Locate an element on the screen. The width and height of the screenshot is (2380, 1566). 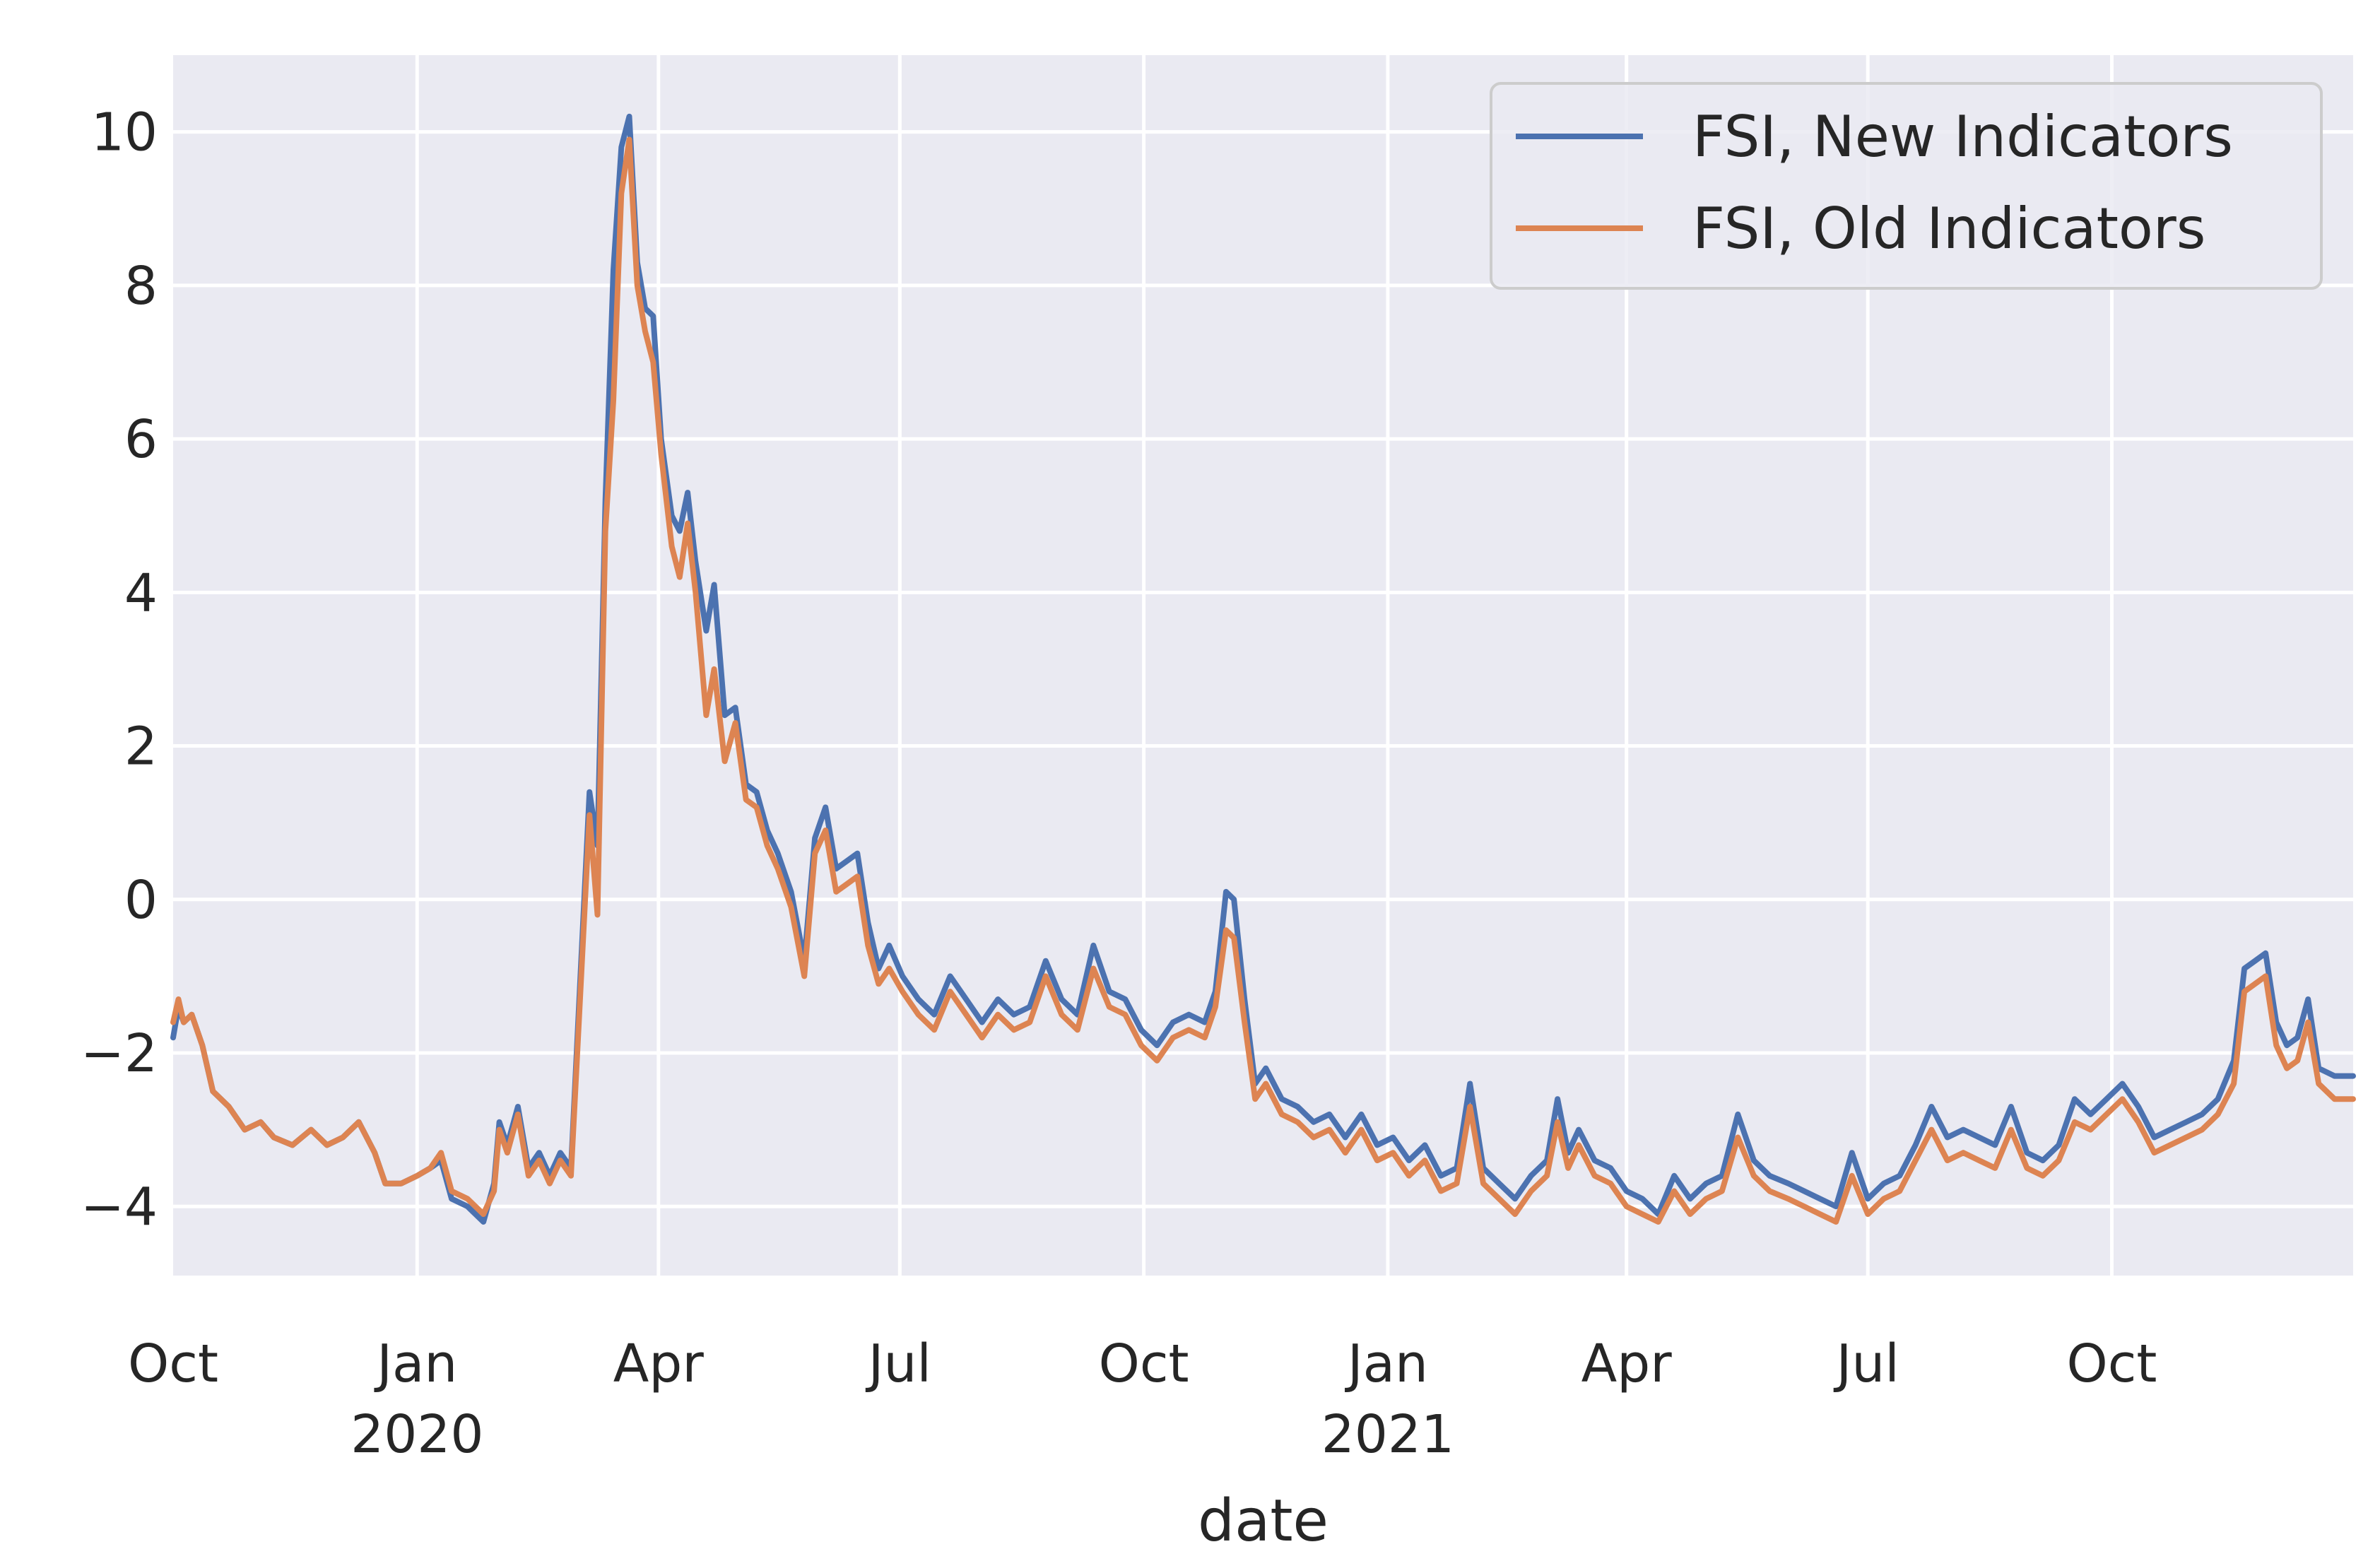
y-tick-label: 4 is located at coordinates (141, 593).